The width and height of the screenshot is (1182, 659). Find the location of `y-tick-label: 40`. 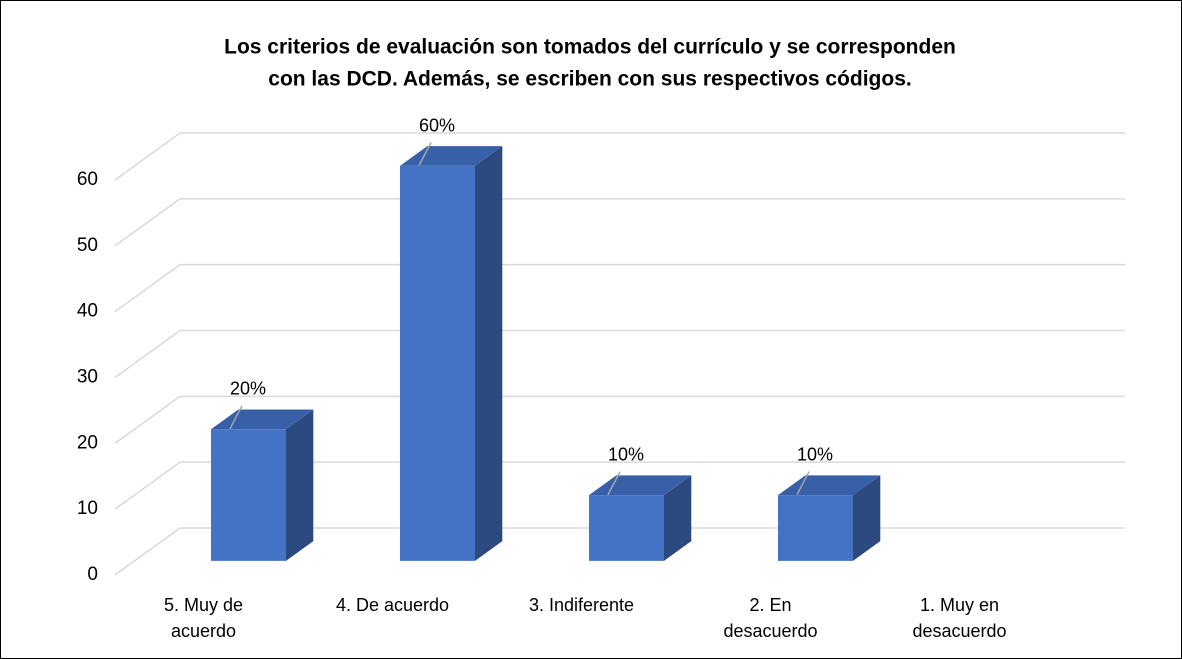

y-tick-label: 40 is located at coordinates (87, 311).